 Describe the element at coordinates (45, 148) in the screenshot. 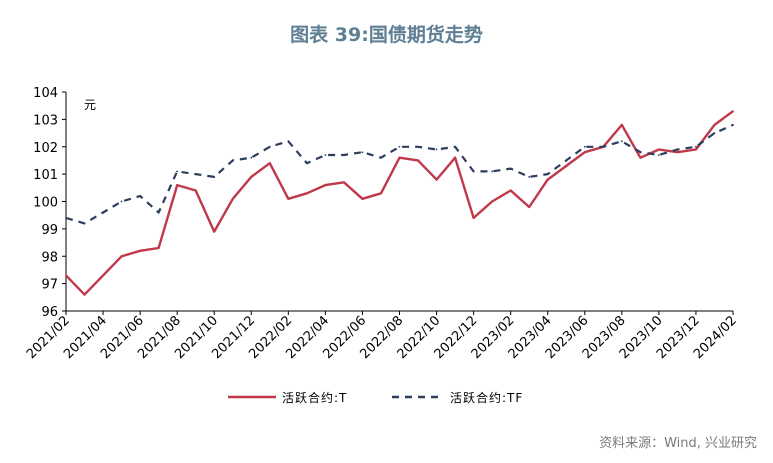

I see `y-tick-label: 102` at that location.